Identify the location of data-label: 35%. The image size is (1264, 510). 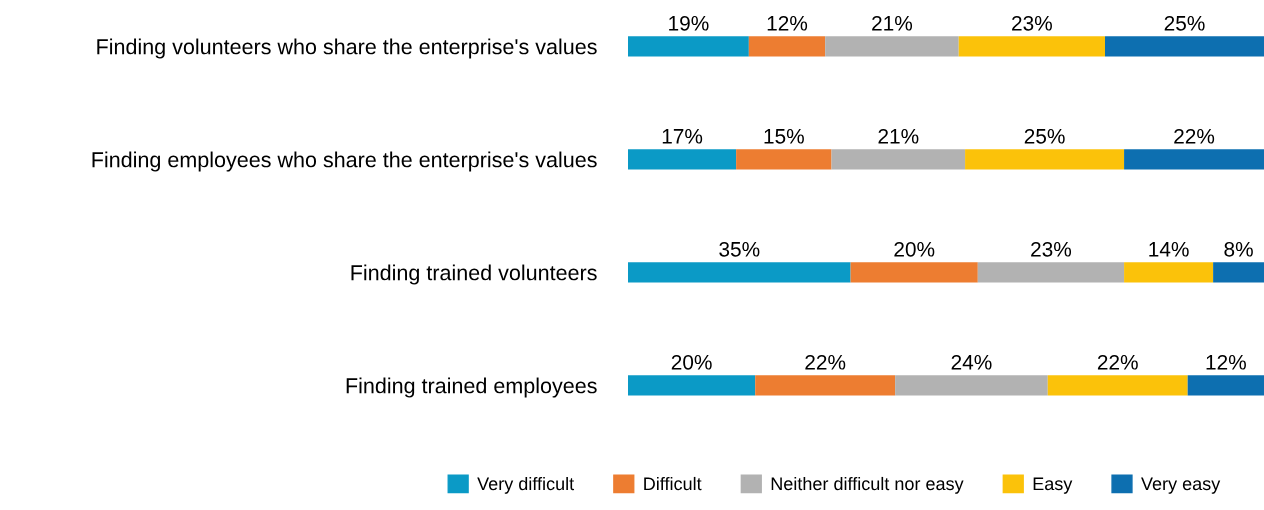
(739, 249).